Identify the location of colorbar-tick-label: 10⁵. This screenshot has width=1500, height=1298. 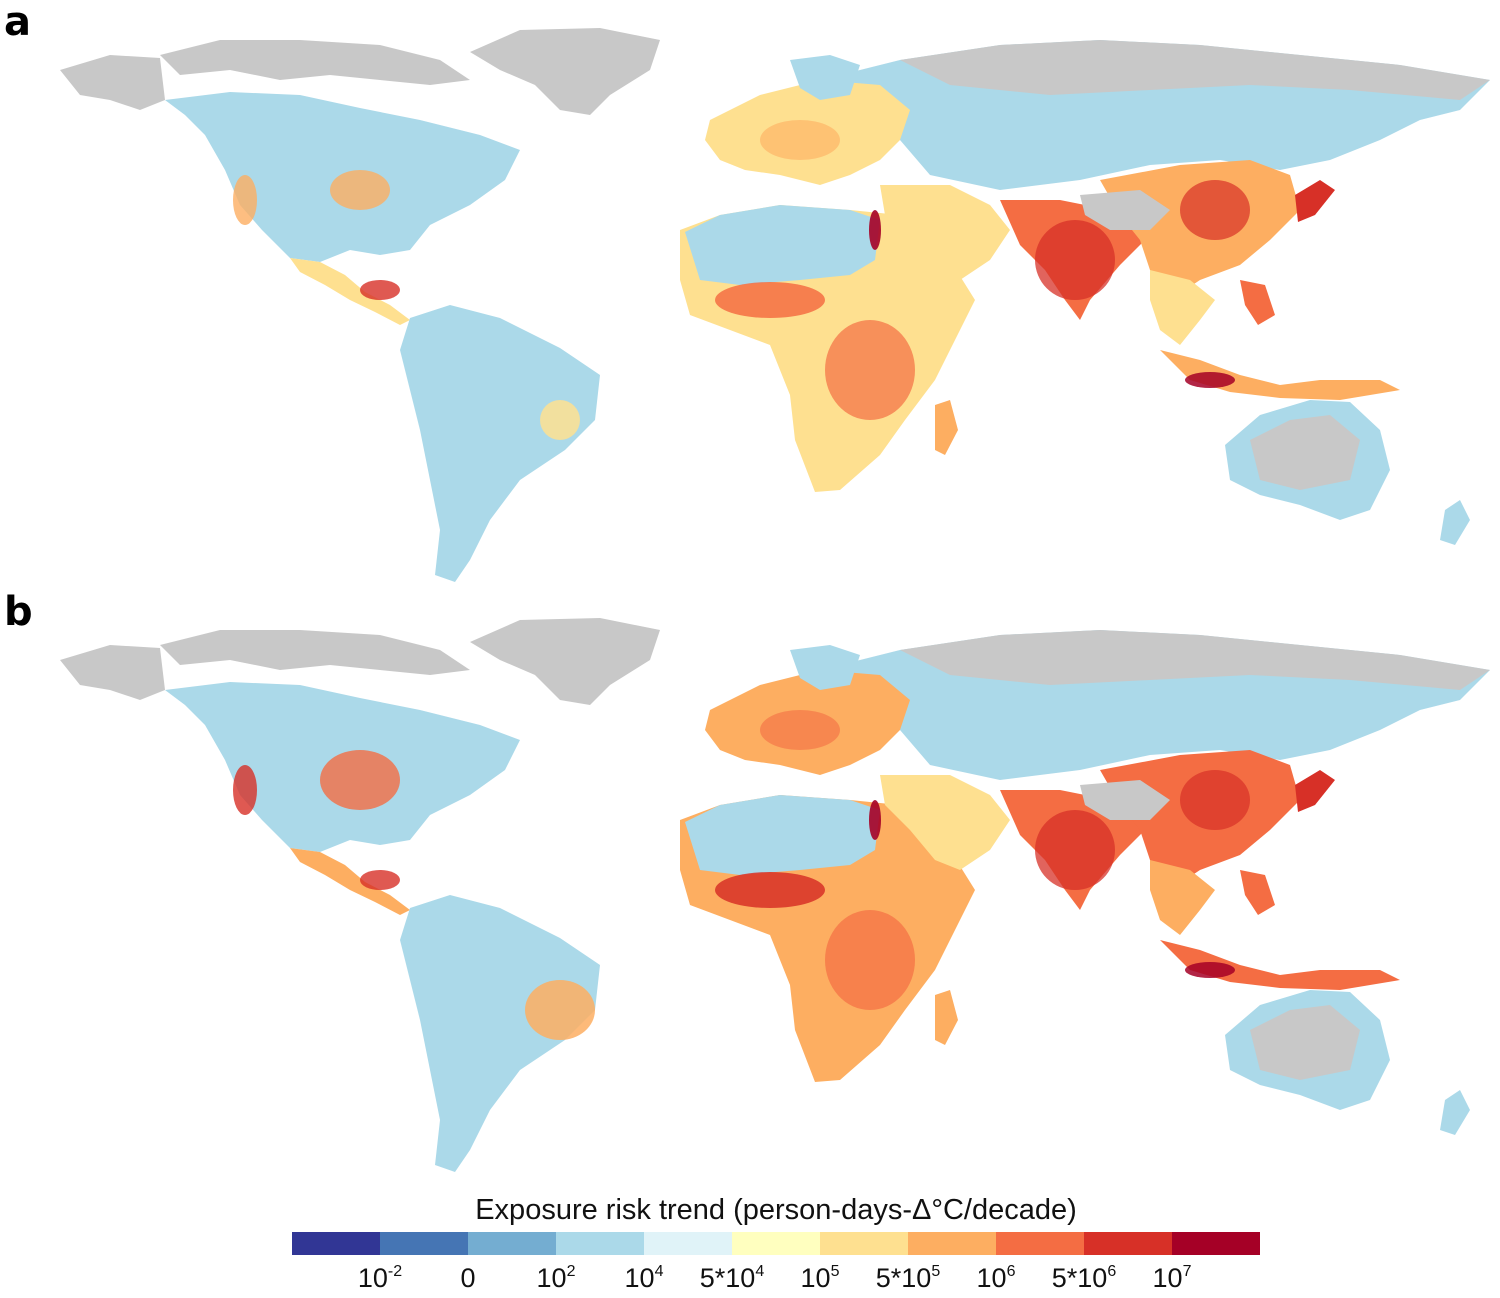
(820, 1278).